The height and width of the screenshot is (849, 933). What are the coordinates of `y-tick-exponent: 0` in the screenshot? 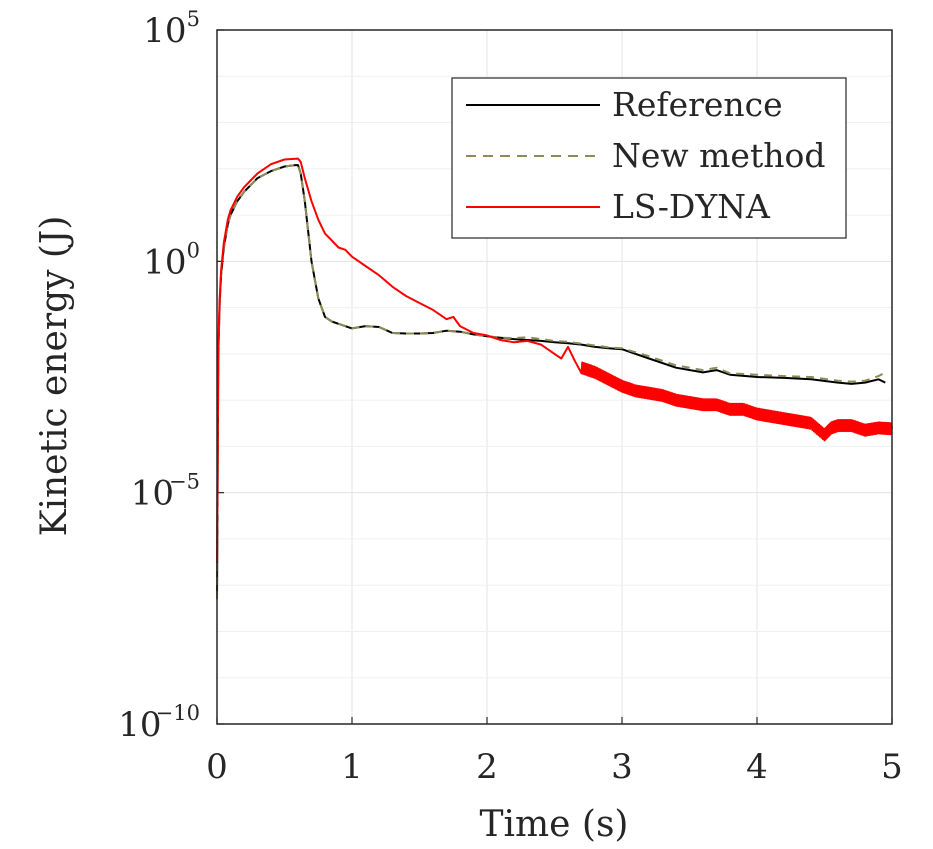 It's located at (193, 250).